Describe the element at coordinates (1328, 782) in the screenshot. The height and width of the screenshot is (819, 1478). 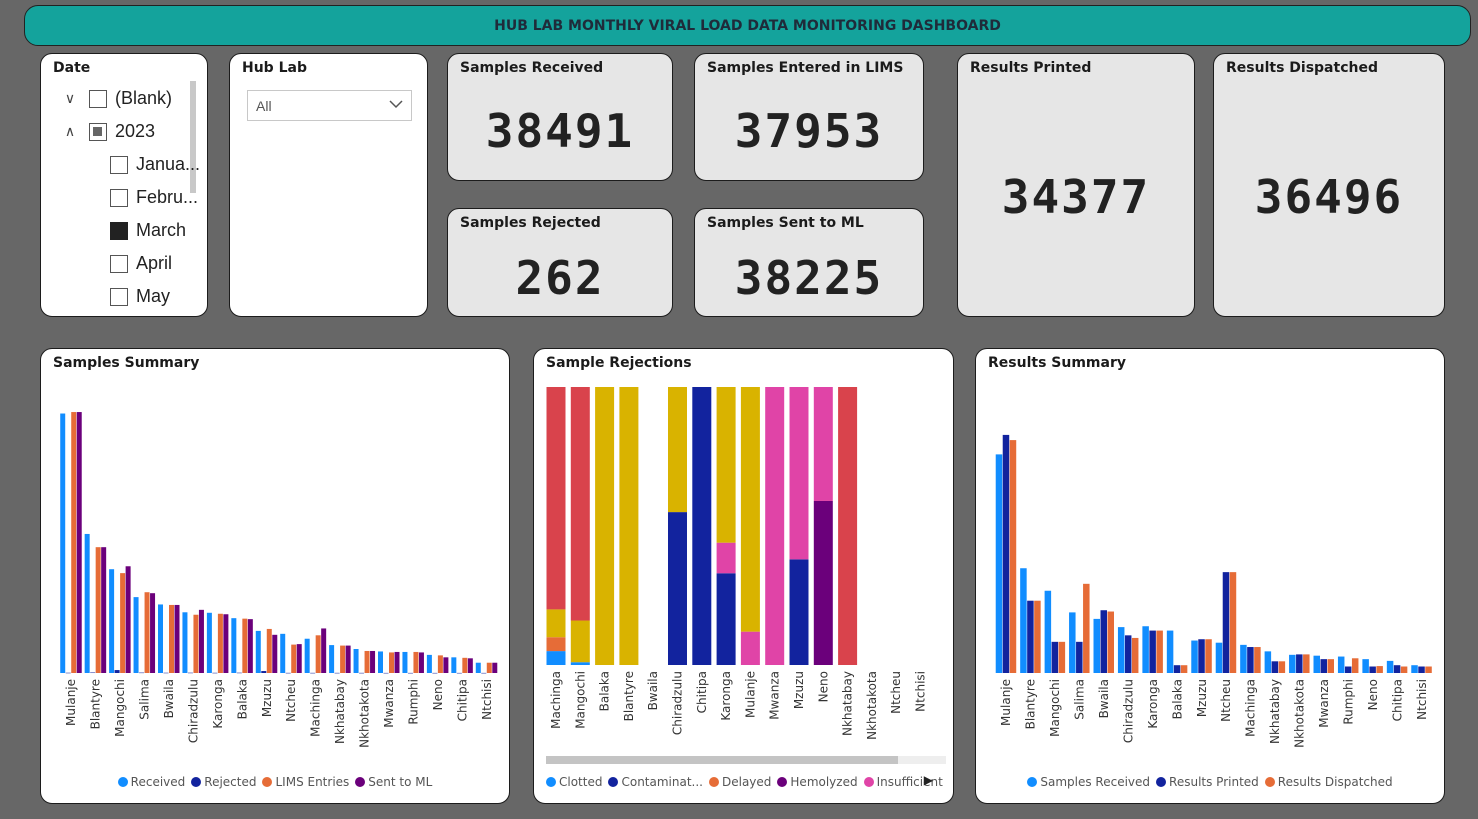
I see `legend-item: Results Dispatched` at that location.